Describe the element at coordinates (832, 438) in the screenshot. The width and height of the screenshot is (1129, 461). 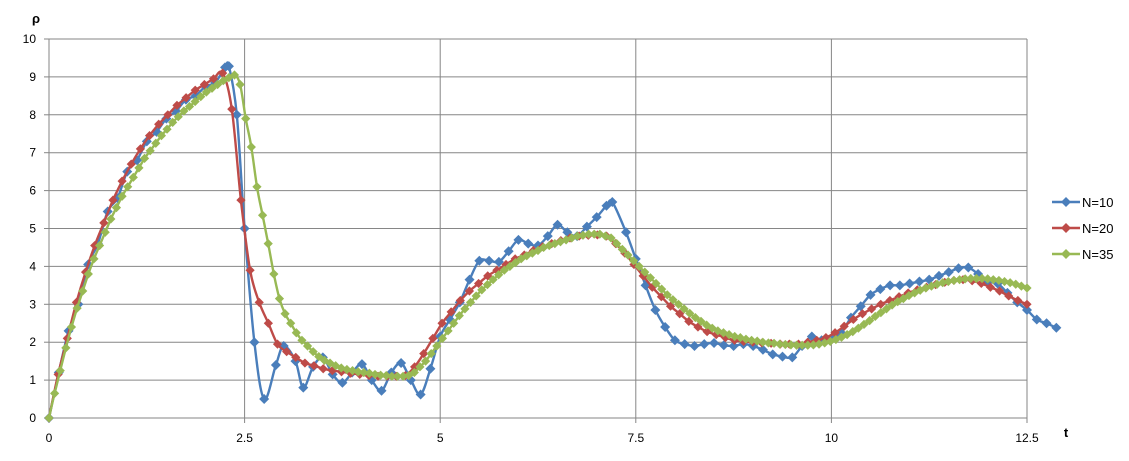
I see `x-tick-label: 10` at that location.